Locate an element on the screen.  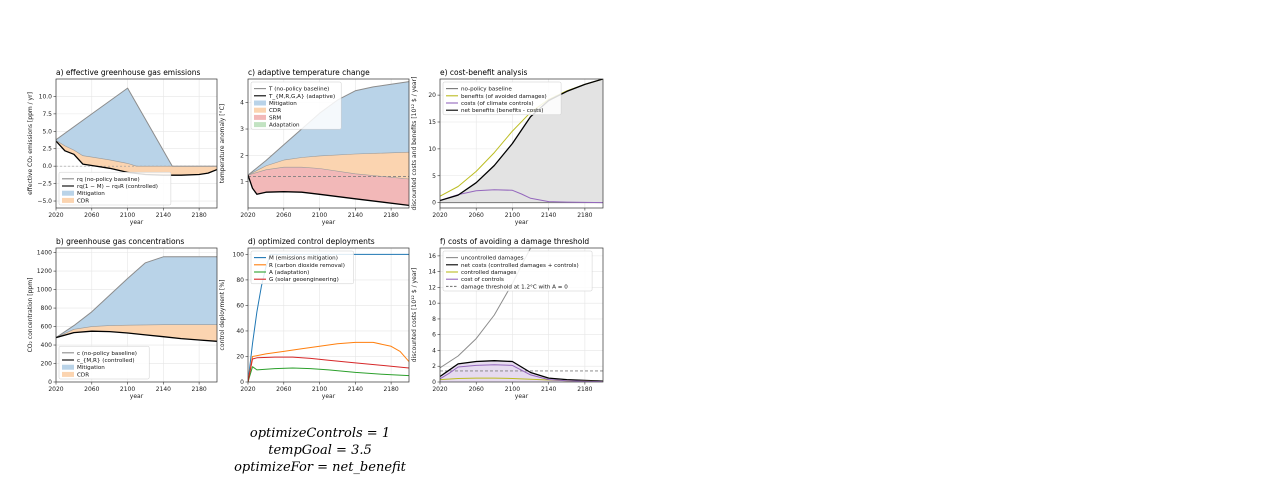
y-tick-label: 14 is located at coordinates (432, 272).